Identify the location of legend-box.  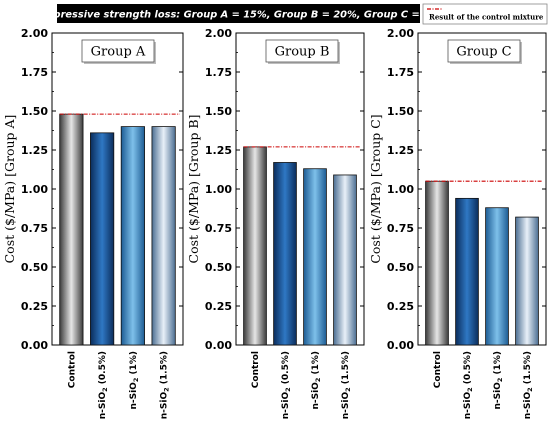
(485, 14).